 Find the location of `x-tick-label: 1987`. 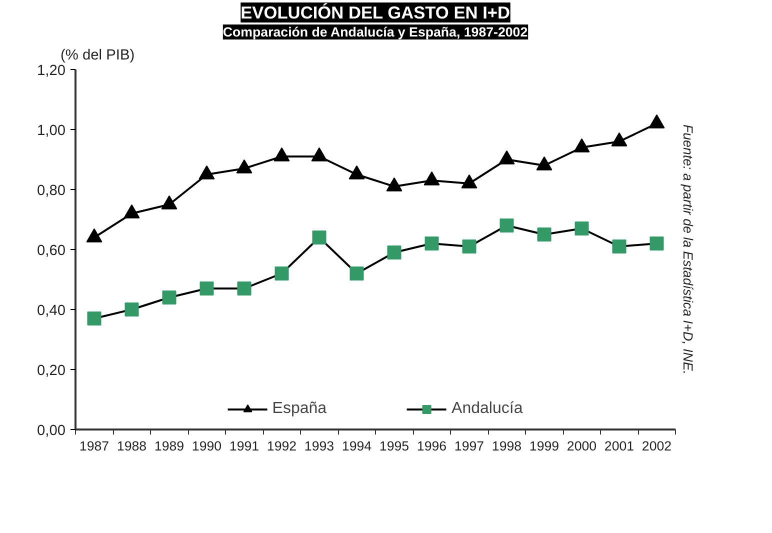

x-tick-label: 1987 is located at coordinates (94, 446).